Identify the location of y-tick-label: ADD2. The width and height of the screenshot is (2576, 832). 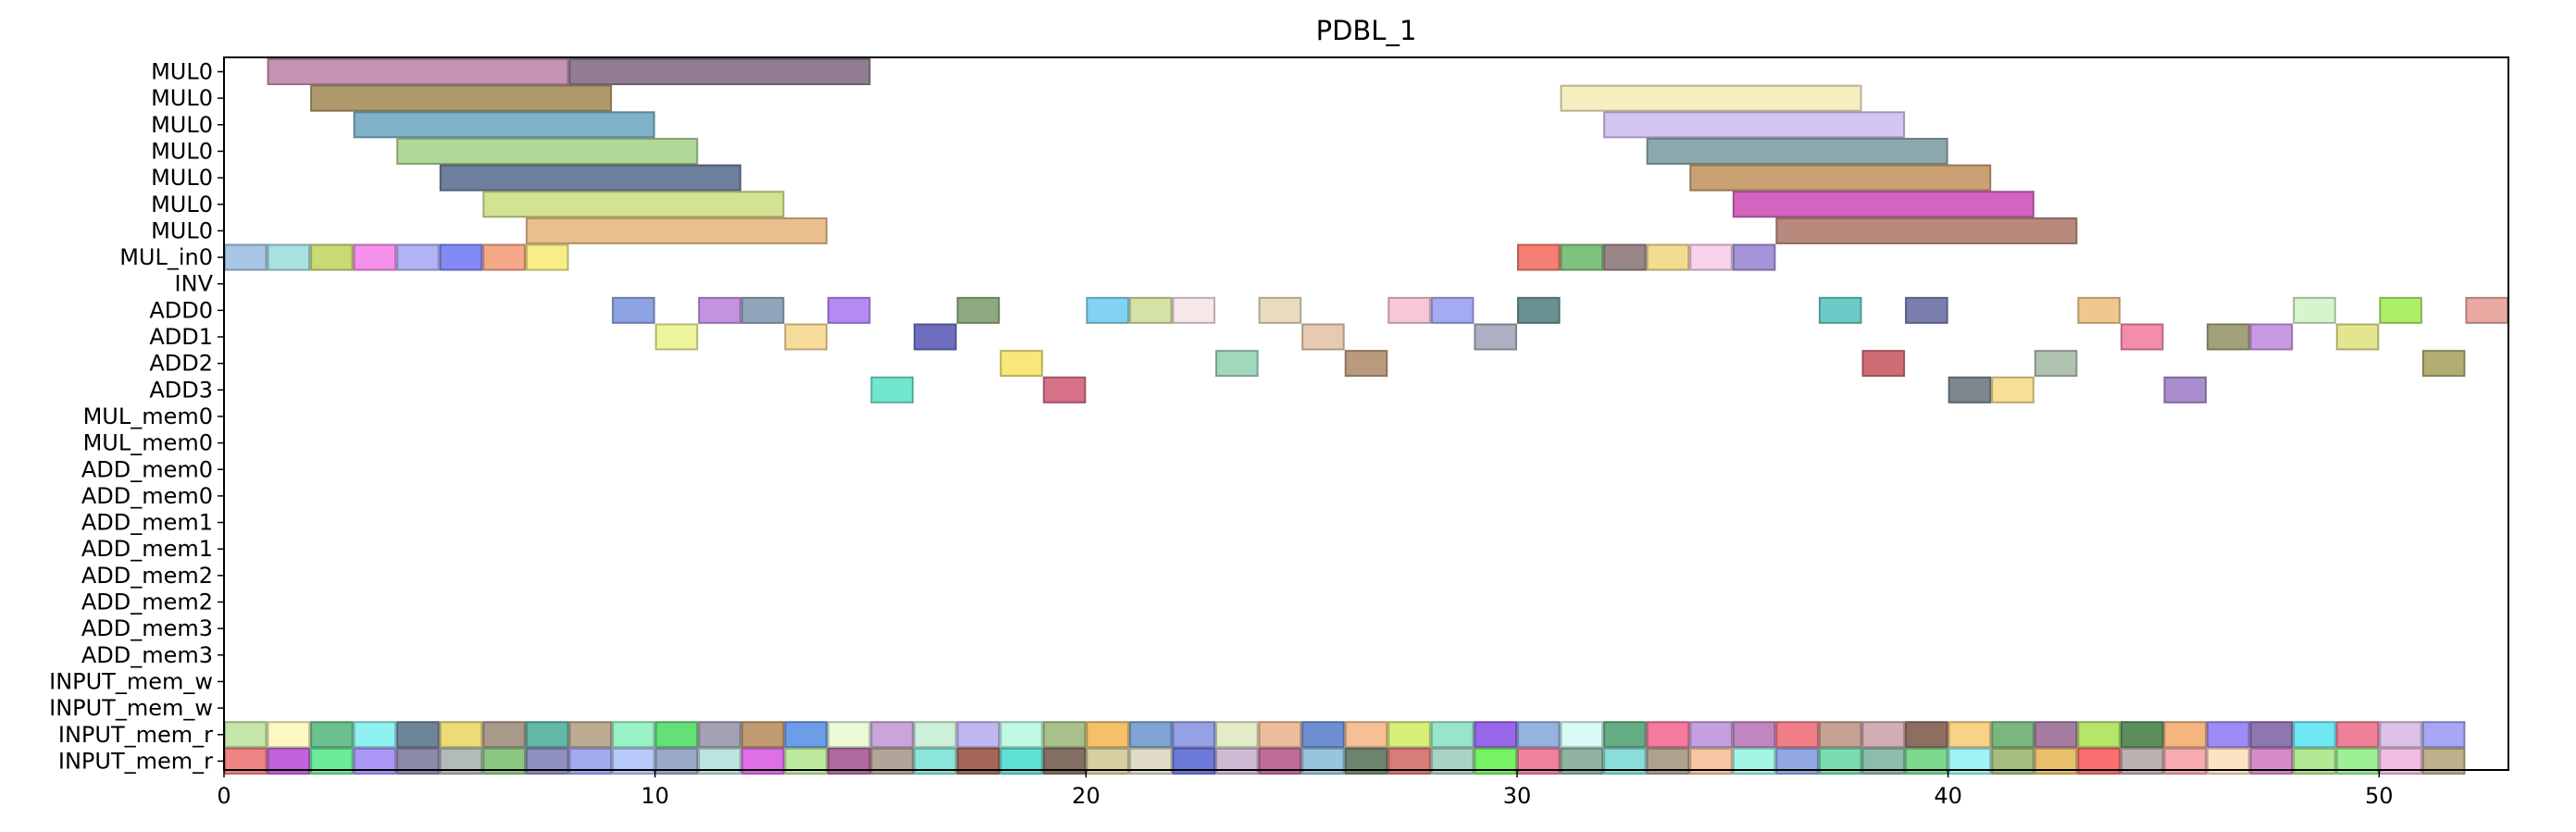
(181, 364).